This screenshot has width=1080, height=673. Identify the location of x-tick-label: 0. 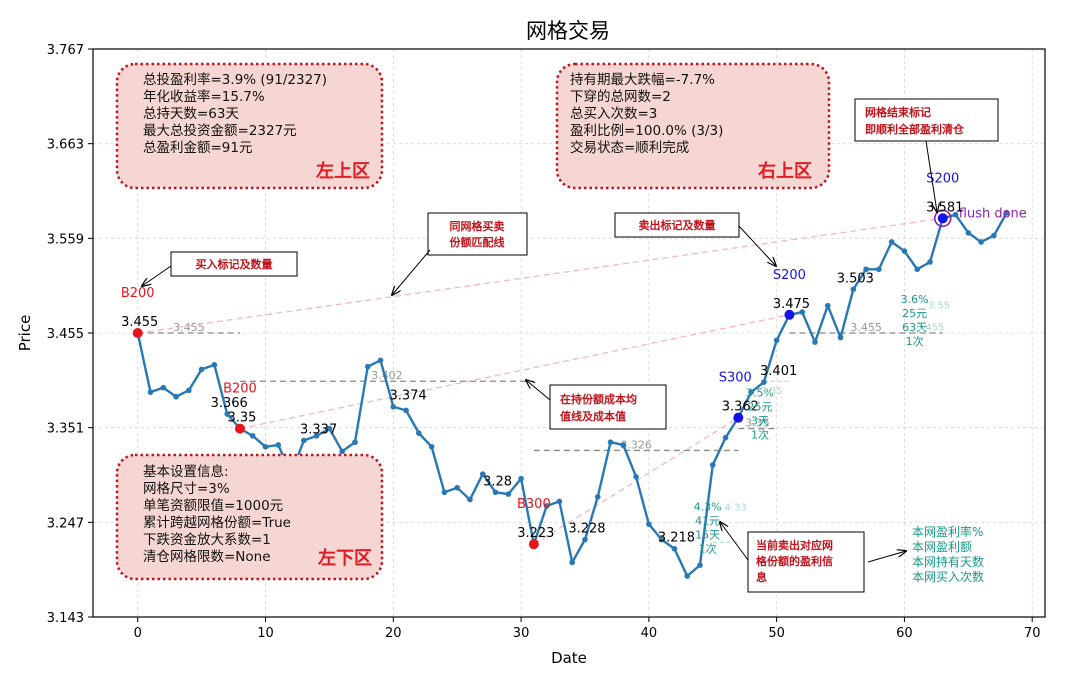
(138, 633).